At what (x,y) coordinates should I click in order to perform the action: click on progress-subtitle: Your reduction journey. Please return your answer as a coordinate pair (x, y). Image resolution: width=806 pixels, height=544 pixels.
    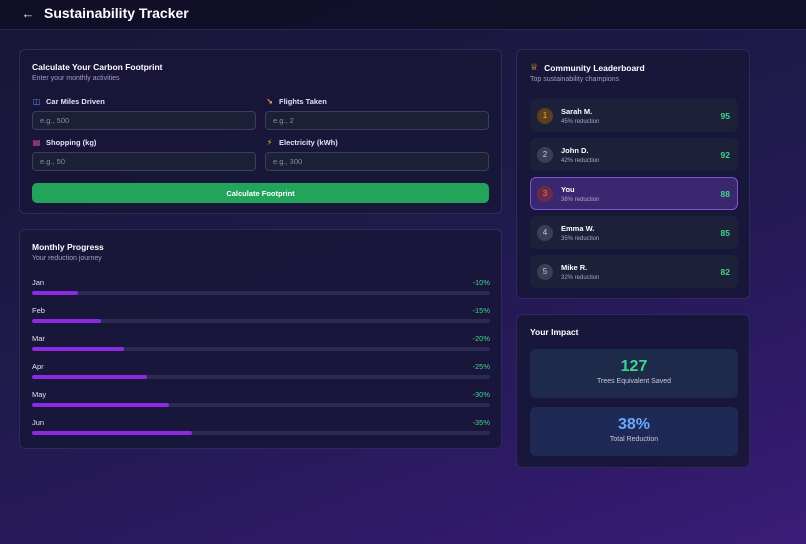
    Looking at the image, I should click on (67, 258).